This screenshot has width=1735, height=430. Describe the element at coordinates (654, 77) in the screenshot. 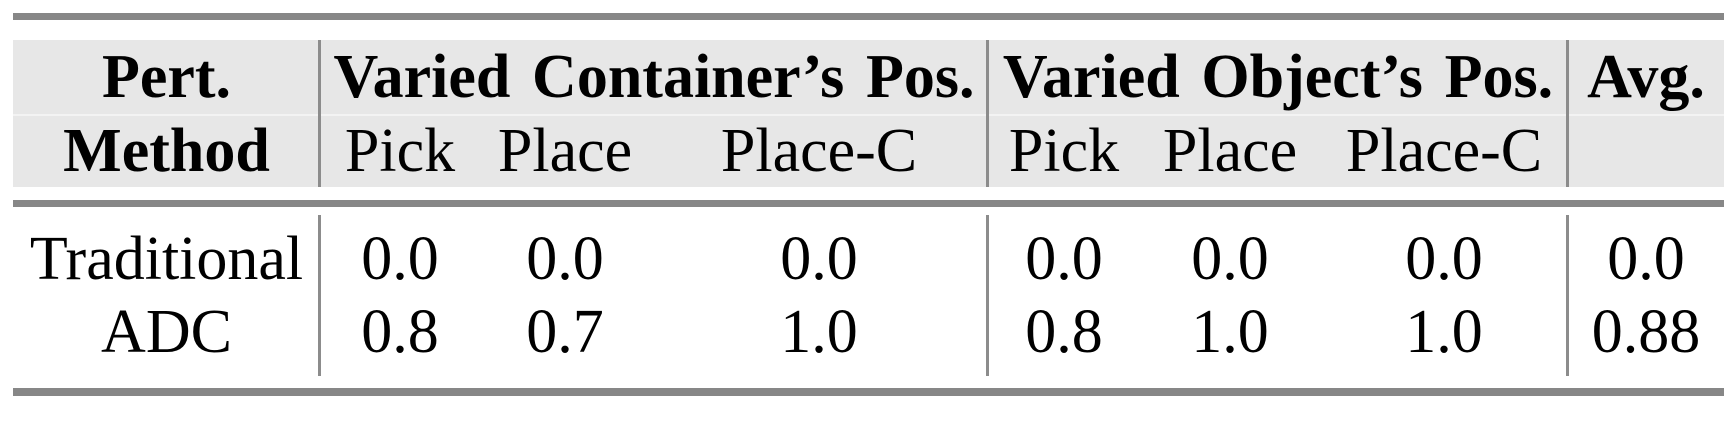

I see `header-group-container-pos: Varied Container’s Pos.` at that location.